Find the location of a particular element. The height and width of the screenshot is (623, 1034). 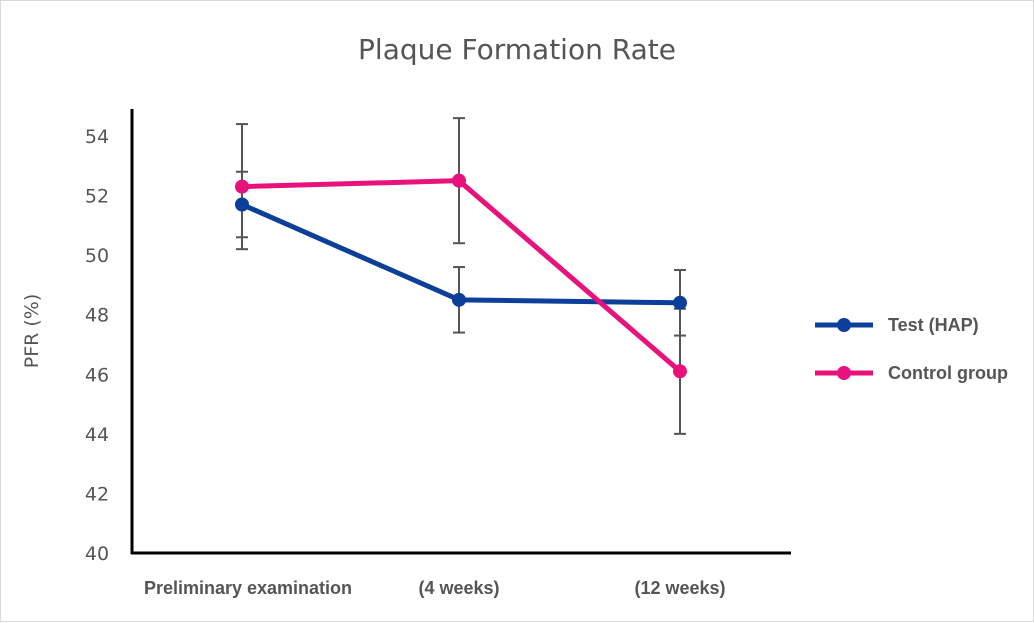

series-lines is located at coordinates (461, 276).